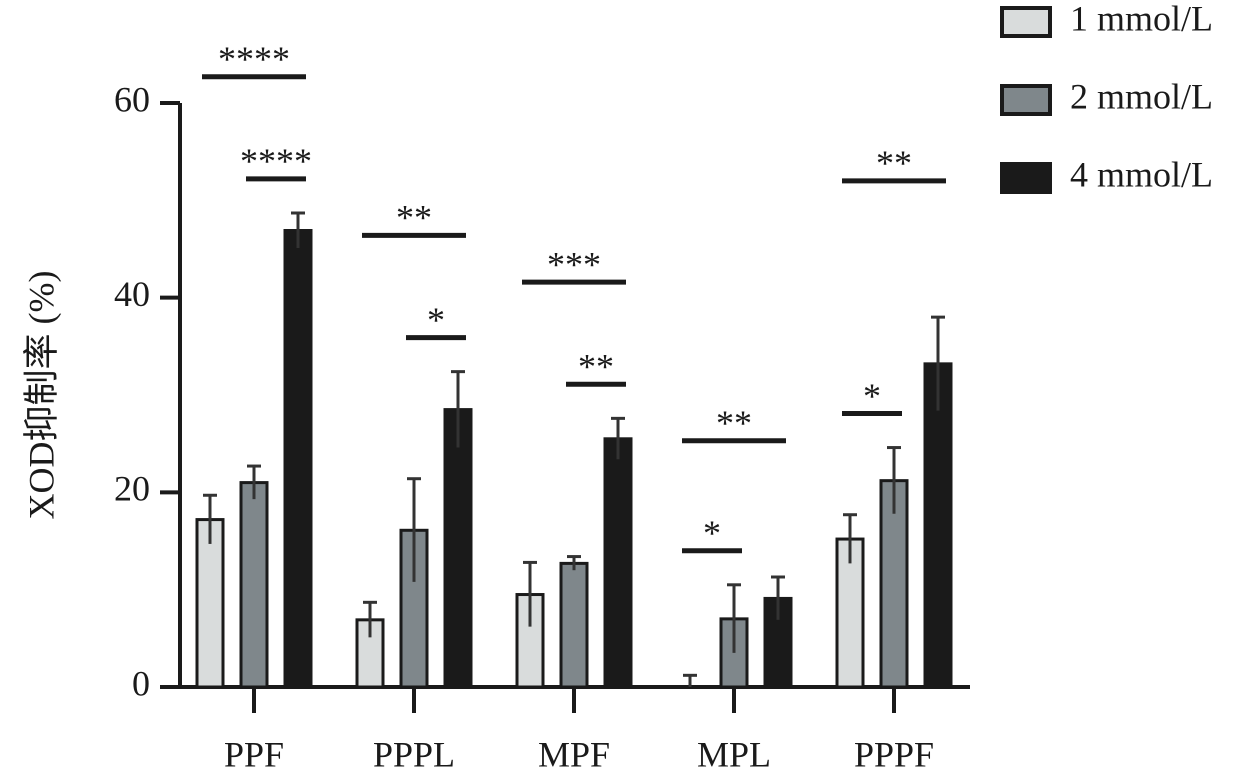 This screenshot has width=1260, height=784. What do you see at coordinates (141, 683) in the screenshot?
I see `y-tick-label: 0` at bounding box center [141, 683].